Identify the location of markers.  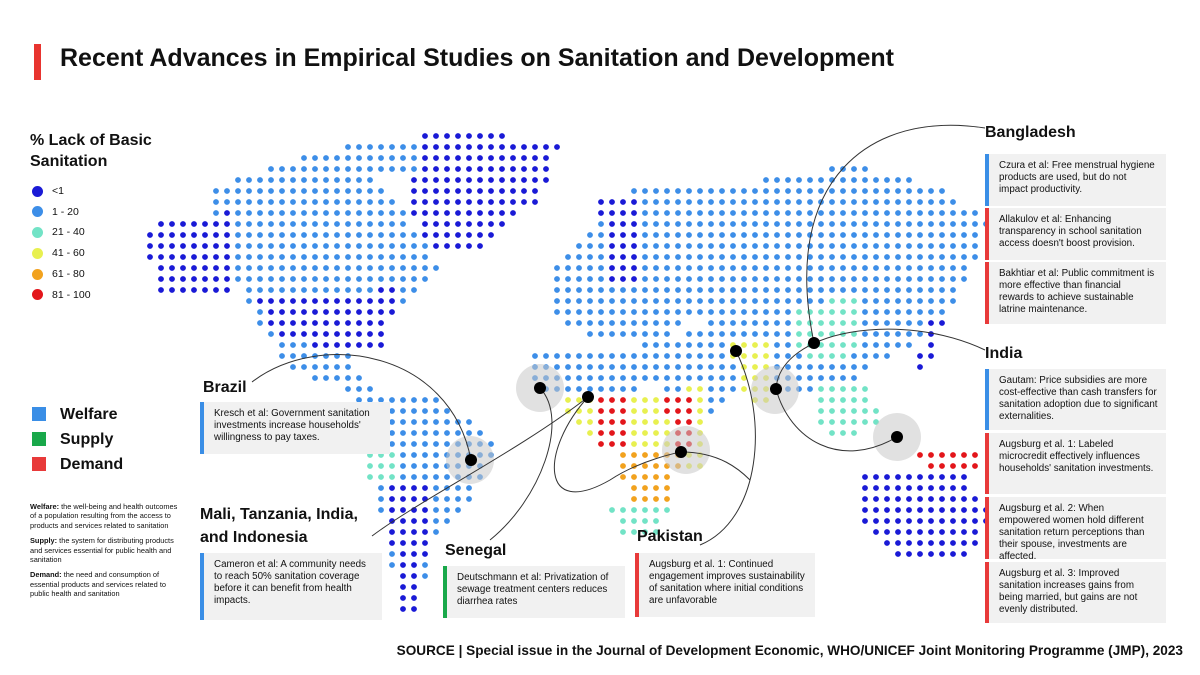
(684, 401).